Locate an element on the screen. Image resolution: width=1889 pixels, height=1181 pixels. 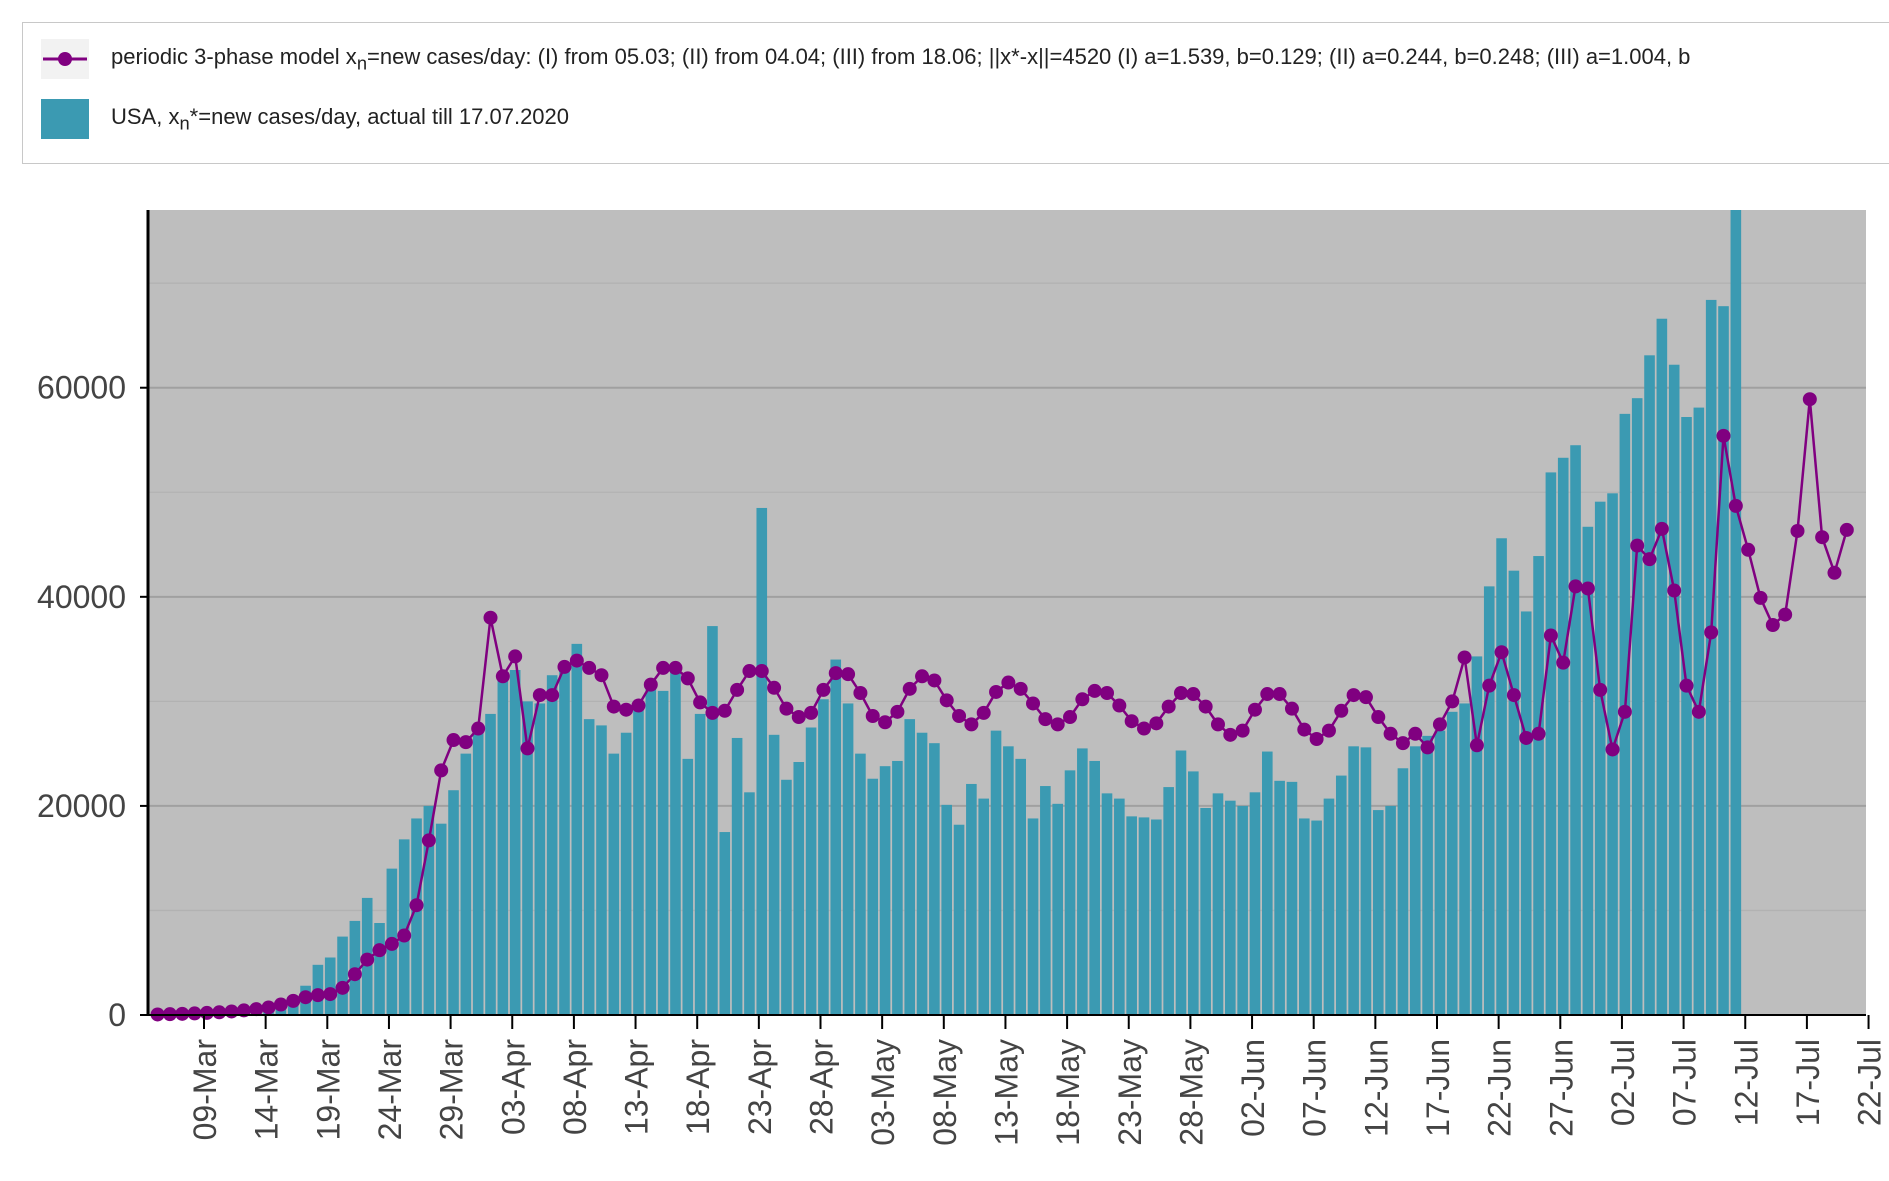
x-tick-label: 27-Jun is located at coordinates (1561, 1088).